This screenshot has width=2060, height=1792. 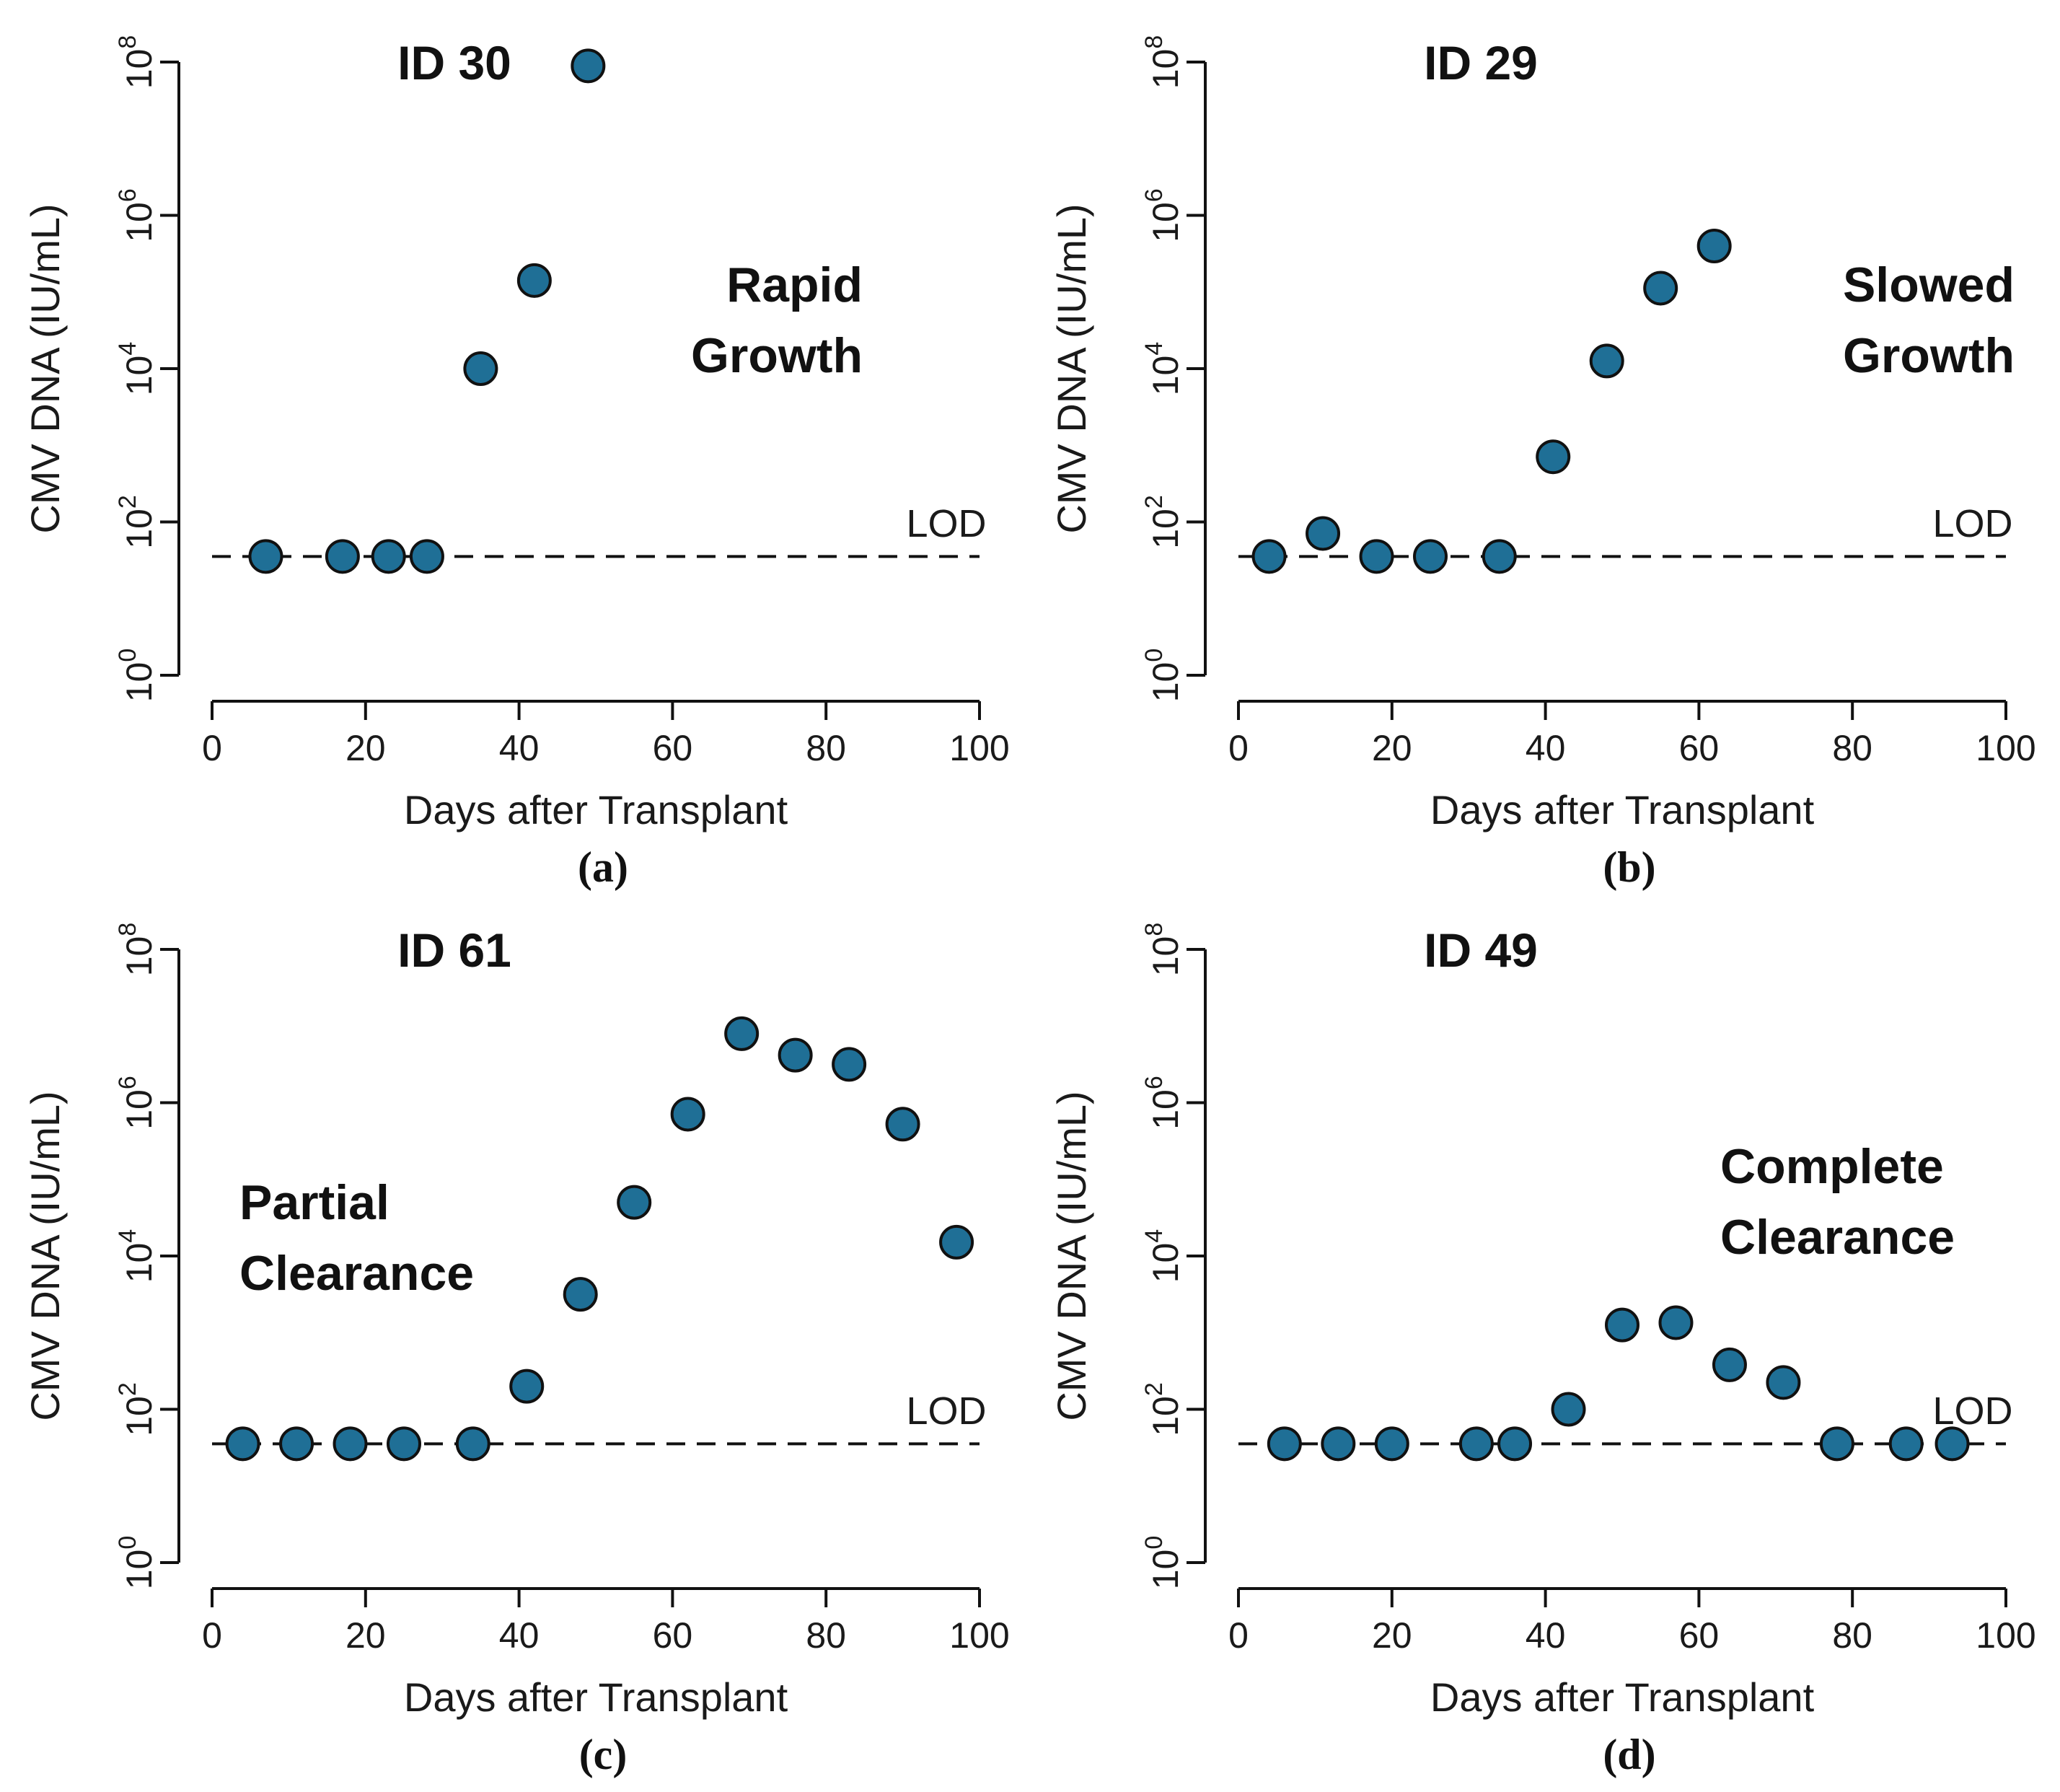 What do you see at coordinates (603, 1754) in the screenshot?
I see `panel-caption: (c)` at bounding box center [603, 1754].